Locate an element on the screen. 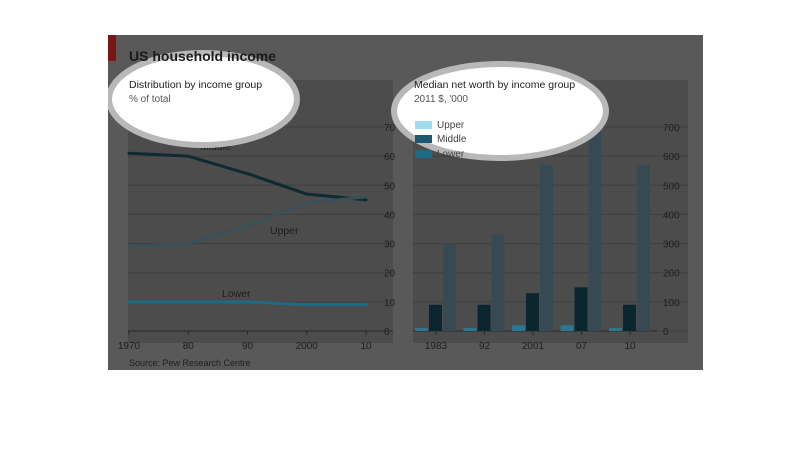  legend-label-middle: Middle is located at coordinates (452, 139).